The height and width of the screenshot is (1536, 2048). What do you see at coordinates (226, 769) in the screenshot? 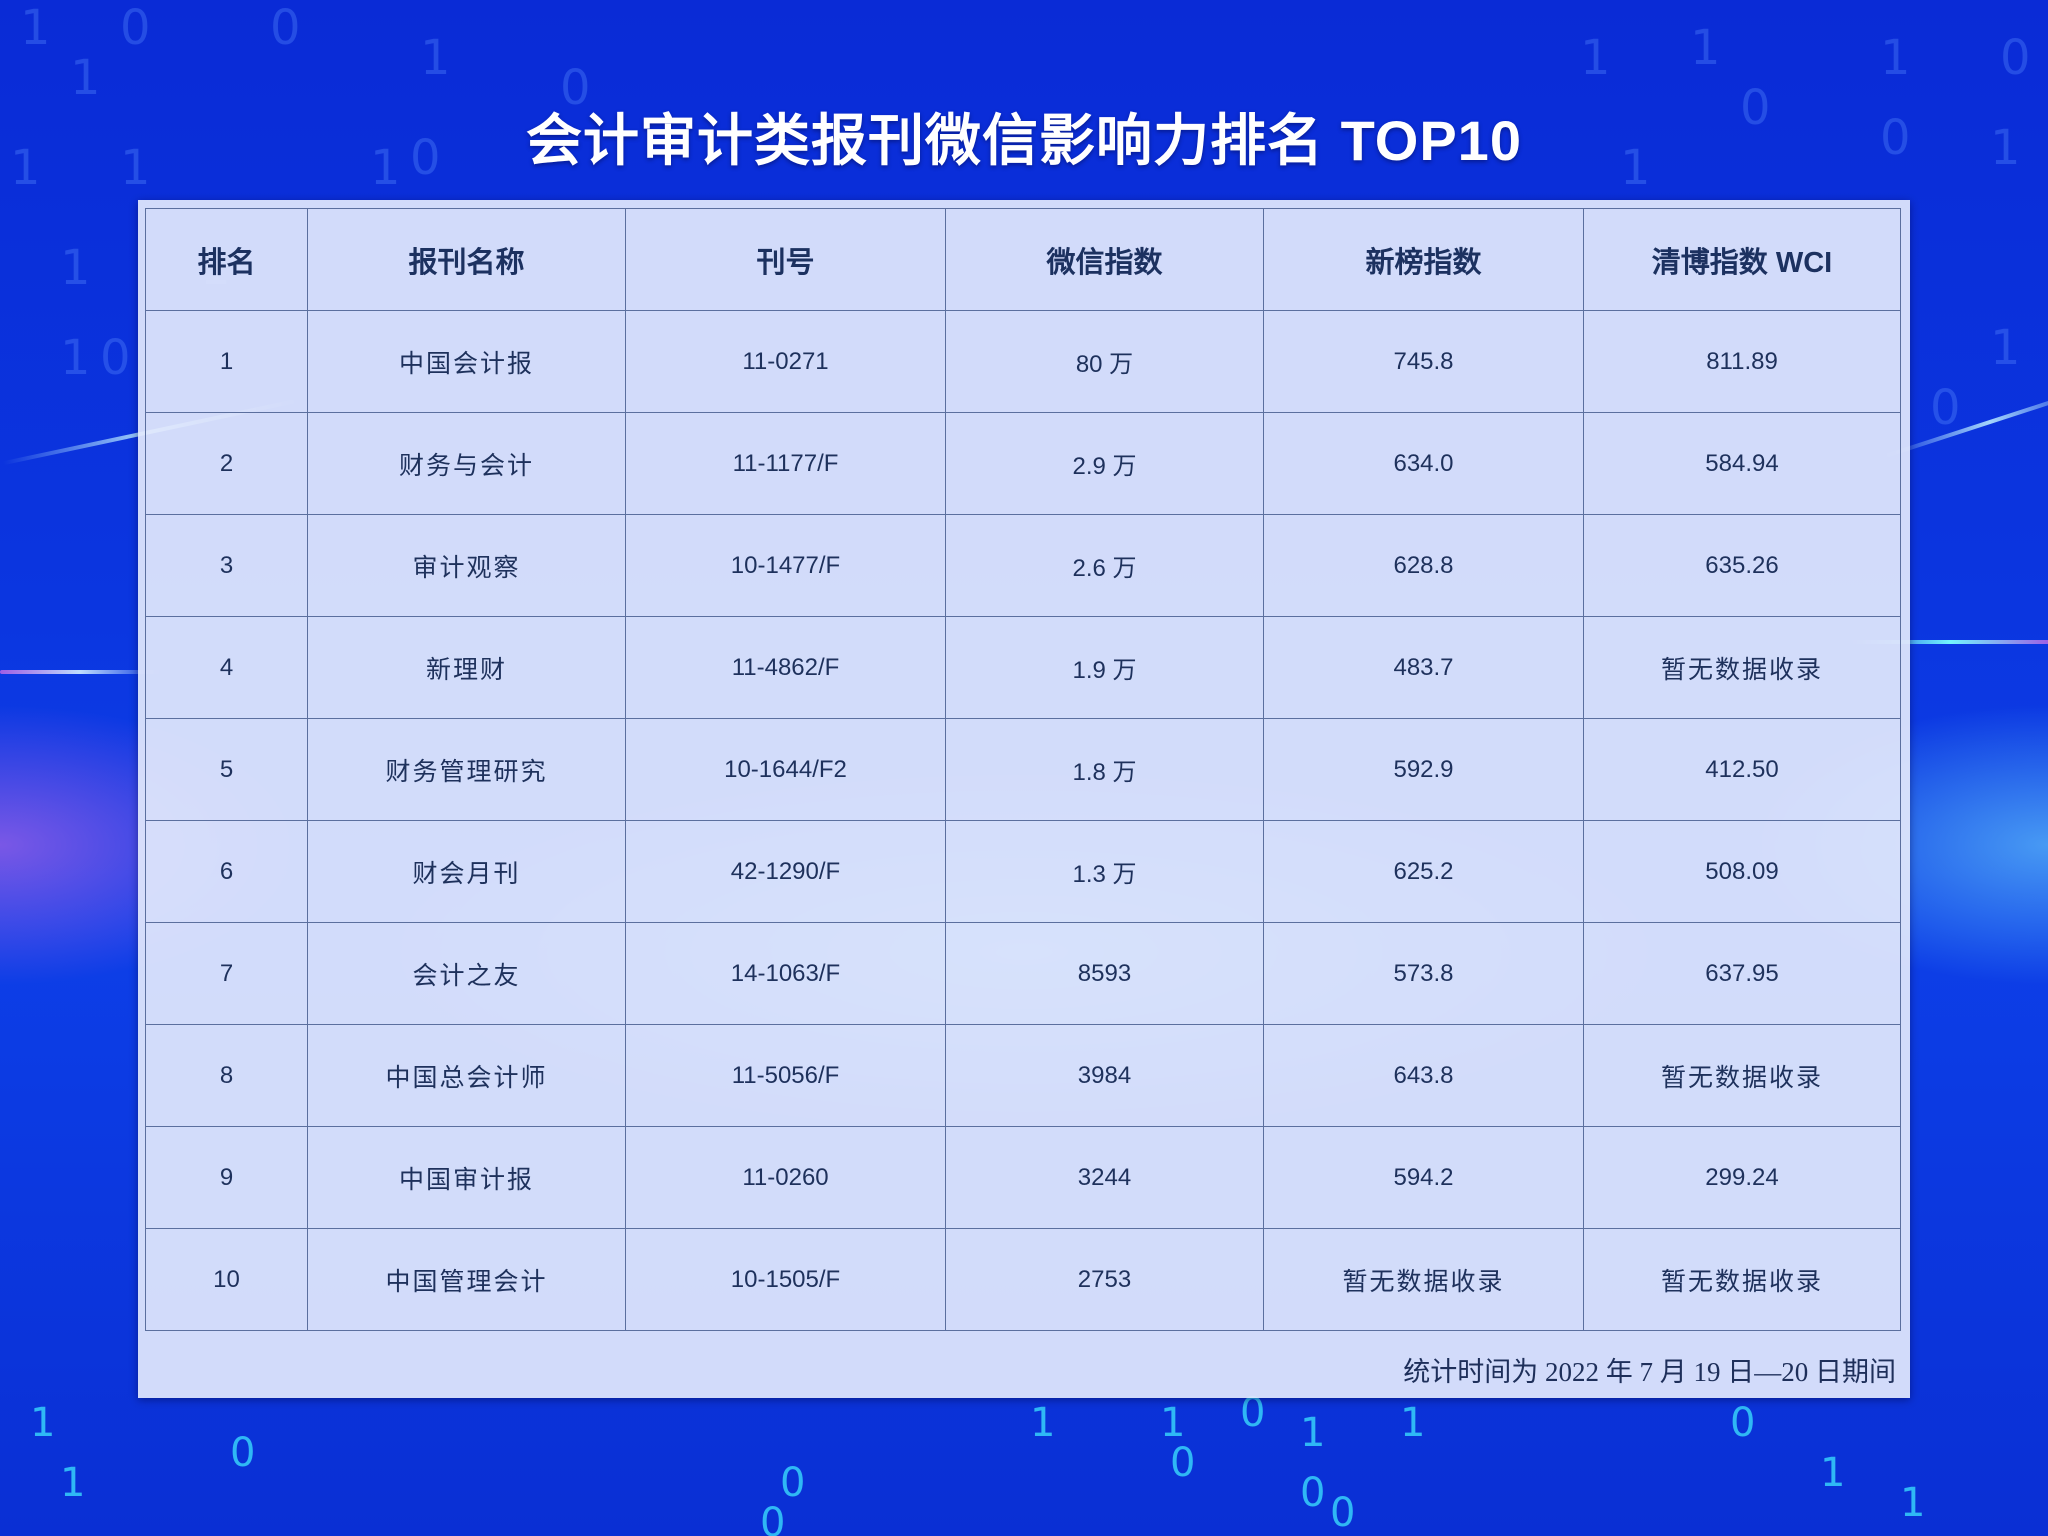
I see `cell-rank: 5` at bounding box center [226, 769].